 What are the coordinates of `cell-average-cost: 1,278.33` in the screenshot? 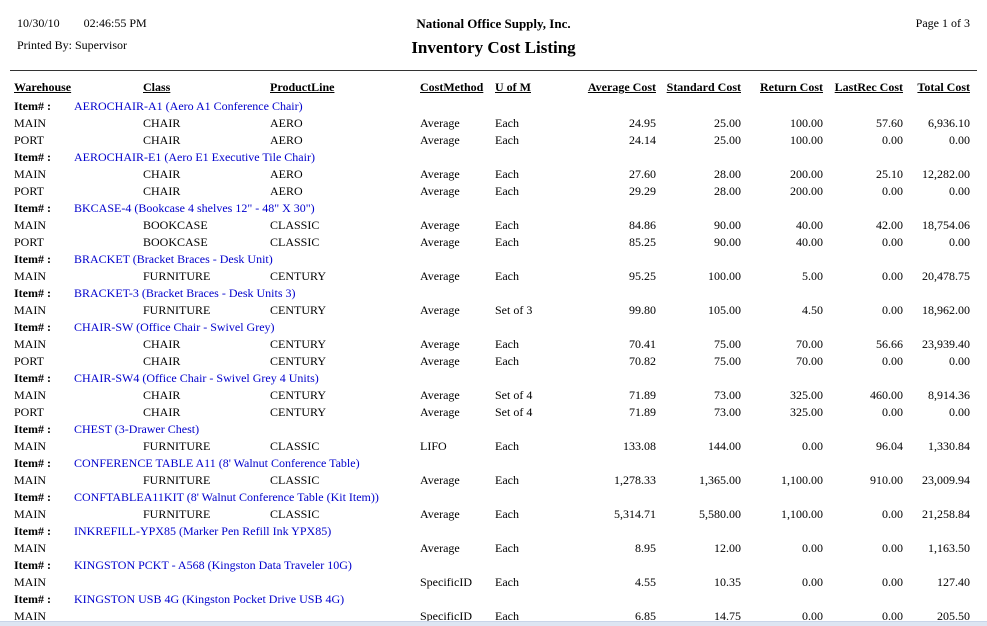 It's located at (635, 480).